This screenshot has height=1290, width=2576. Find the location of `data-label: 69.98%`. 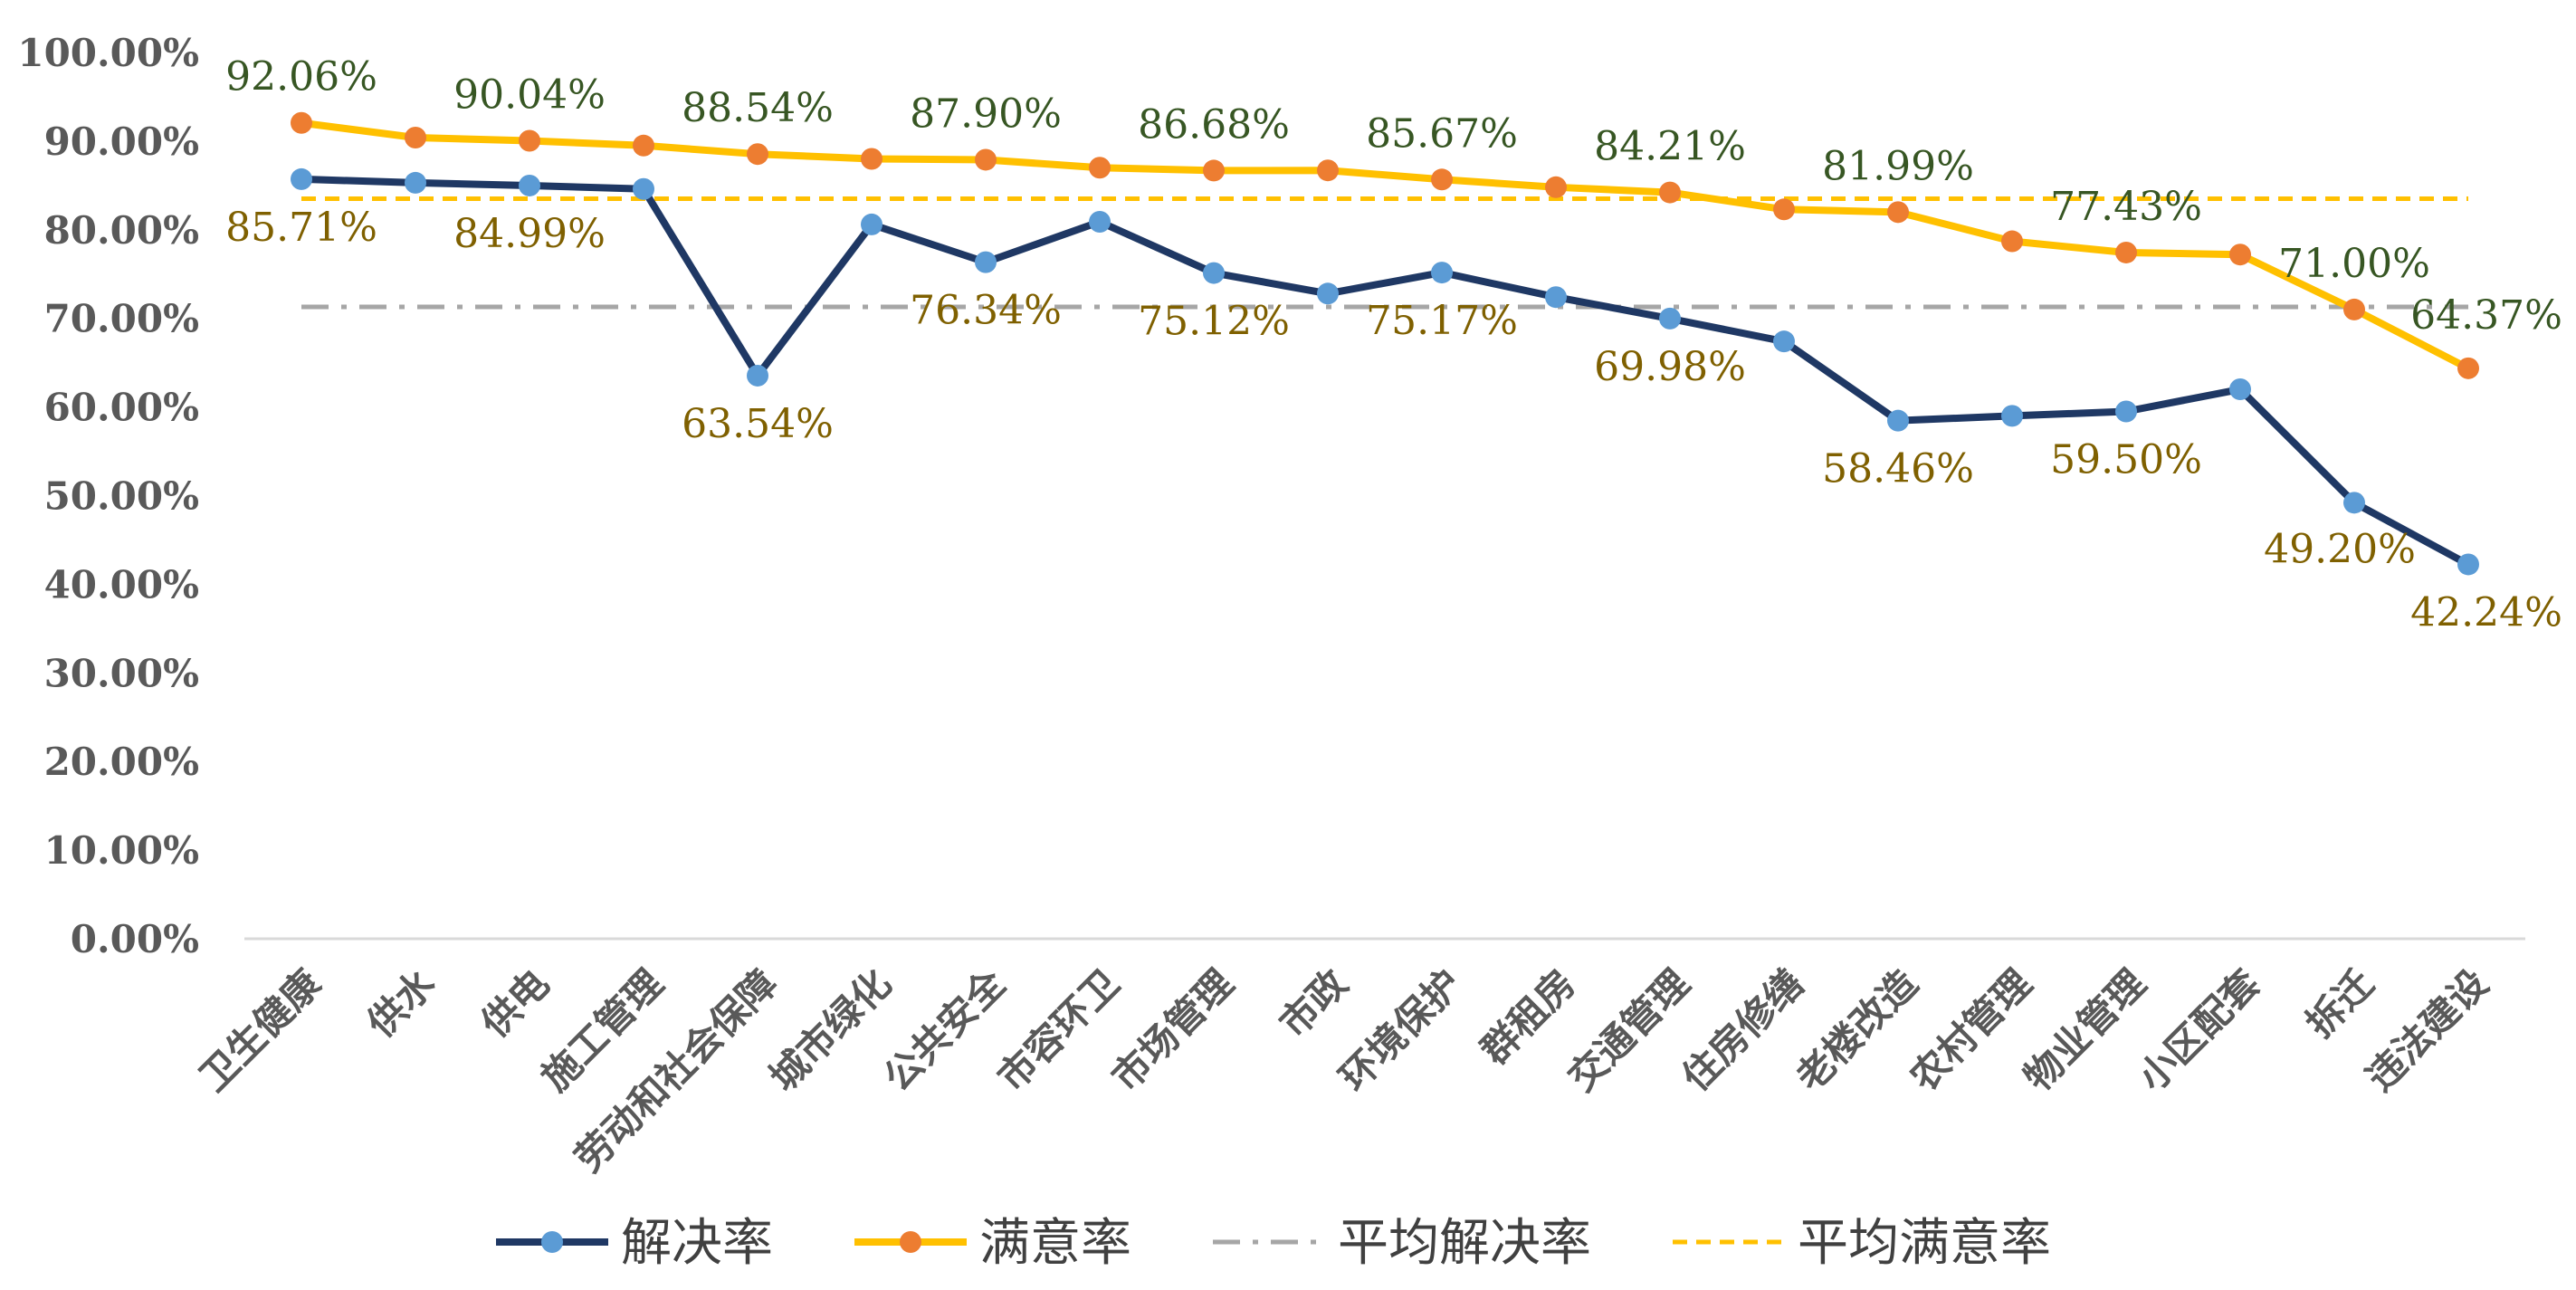

data-label: 69.98% is located at coordinates (1670, 367).